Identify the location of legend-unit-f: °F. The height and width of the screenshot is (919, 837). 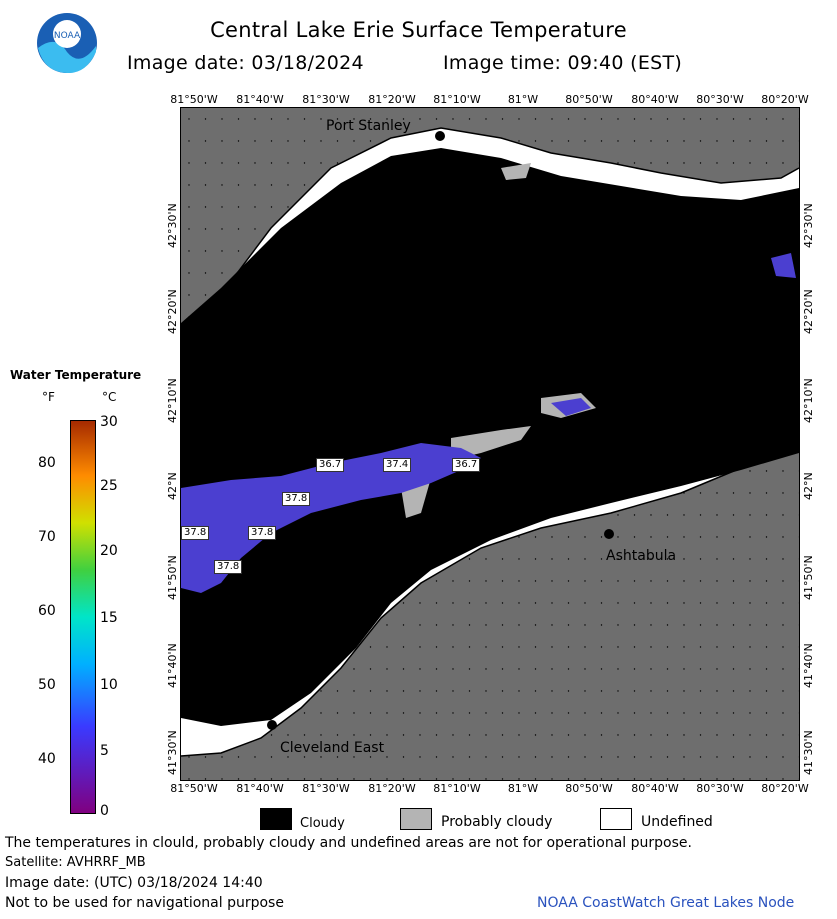
(48, 397).